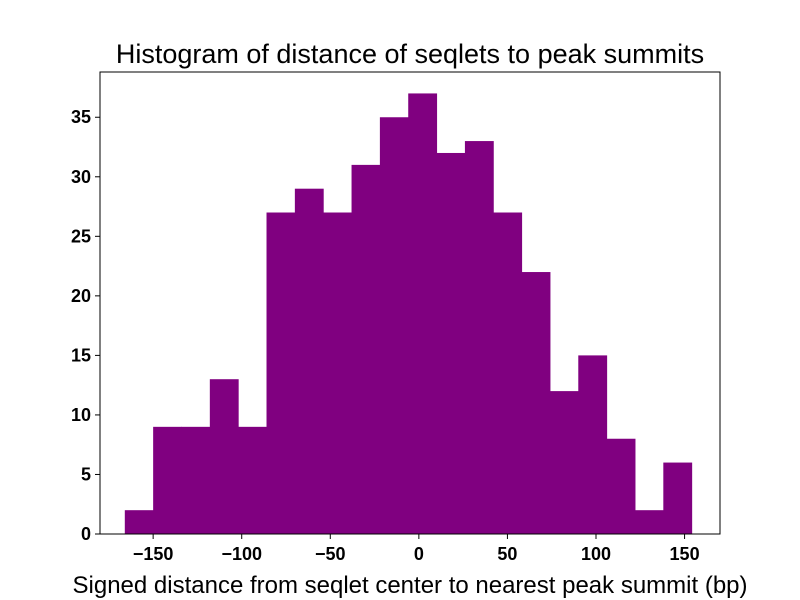 The width and height of the screenshot is (800, 600). Describe the element at coordinates (81, 236) in the screenshot. I see `y-tick-label: 25` at that location.